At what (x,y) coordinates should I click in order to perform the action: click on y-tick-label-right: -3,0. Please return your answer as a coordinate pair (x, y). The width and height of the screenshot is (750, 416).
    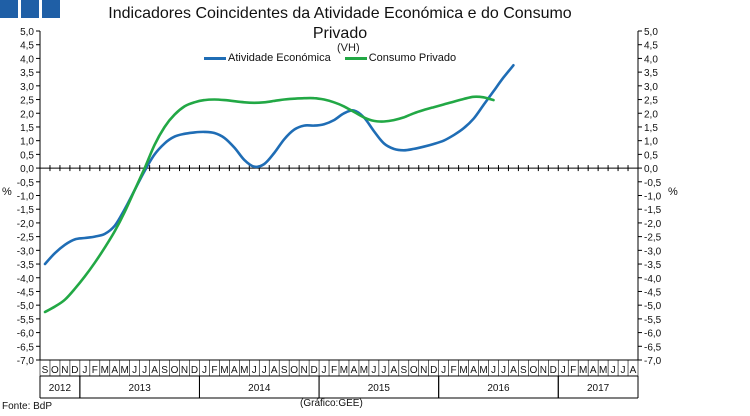
    Looking at the image, I should click on (653, 251).